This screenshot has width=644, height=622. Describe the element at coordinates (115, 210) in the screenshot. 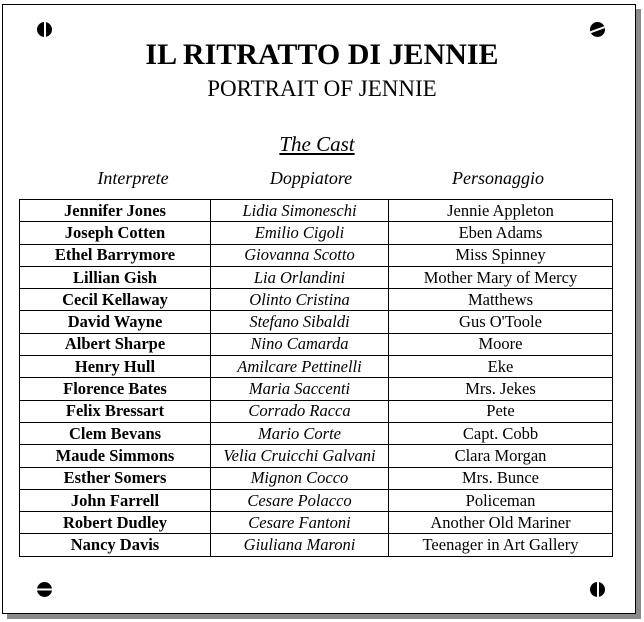

I see `actor-cell: Jennifer Jones` at that location.